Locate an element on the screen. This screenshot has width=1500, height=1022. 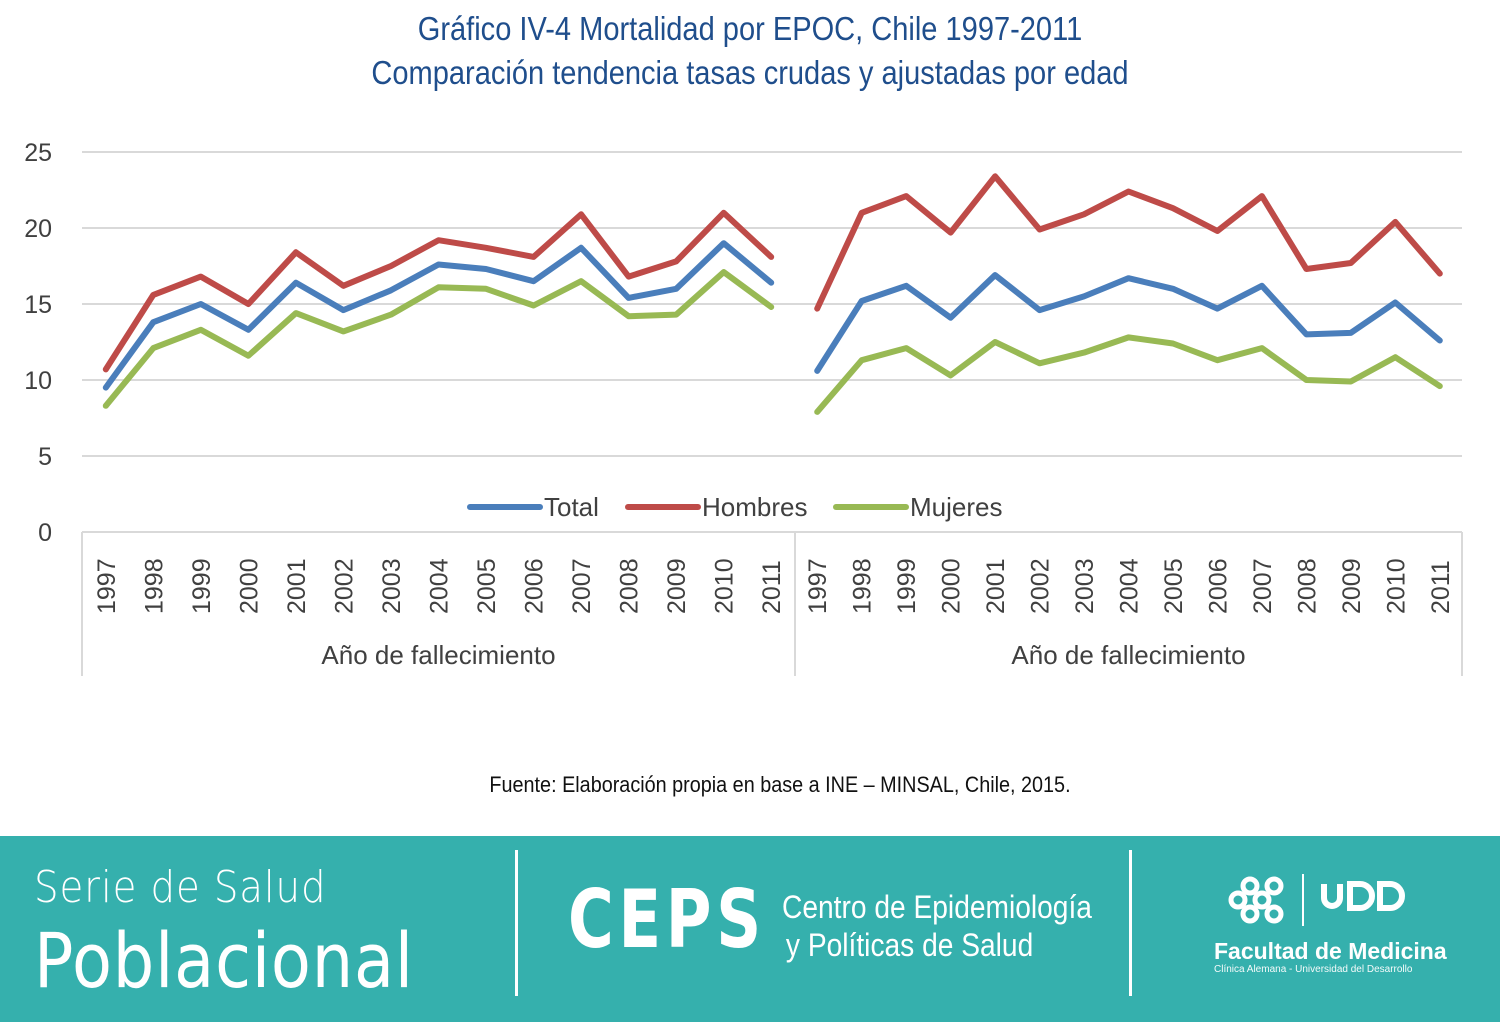
legend-label: Hombres is located at coordinates (754, 507).